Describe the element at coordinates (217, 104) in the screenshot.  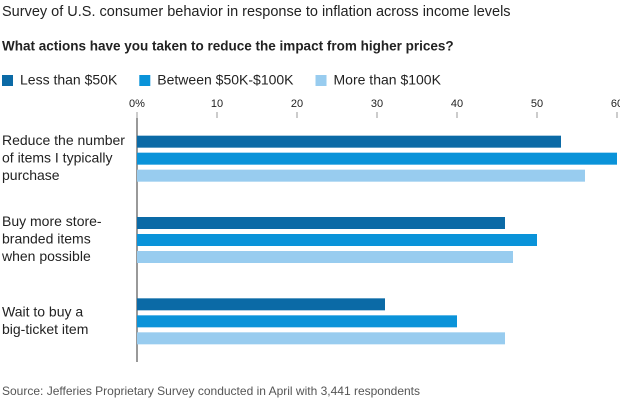
I see `x-tick-label: 10` at that location.